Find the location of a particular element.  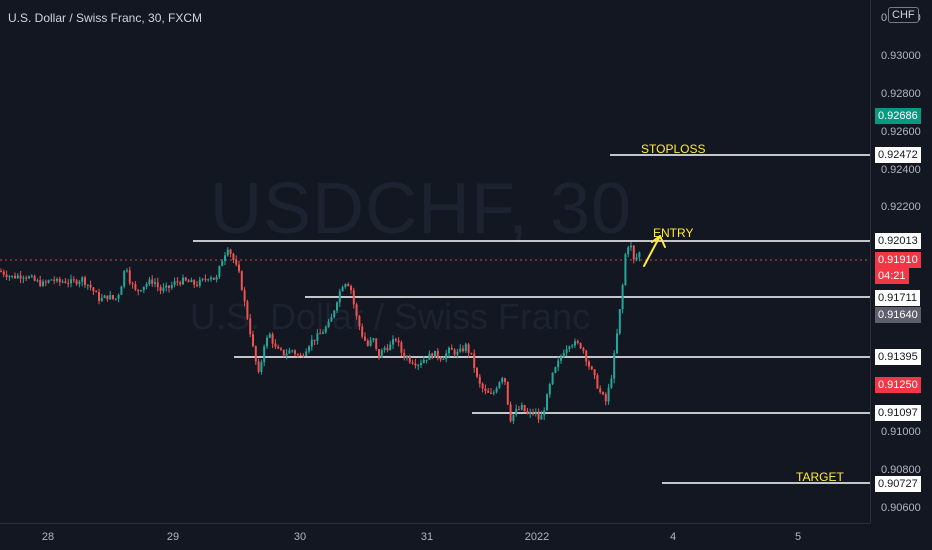

red-price-label: 0.91250 is located at coordinates (898, 385).